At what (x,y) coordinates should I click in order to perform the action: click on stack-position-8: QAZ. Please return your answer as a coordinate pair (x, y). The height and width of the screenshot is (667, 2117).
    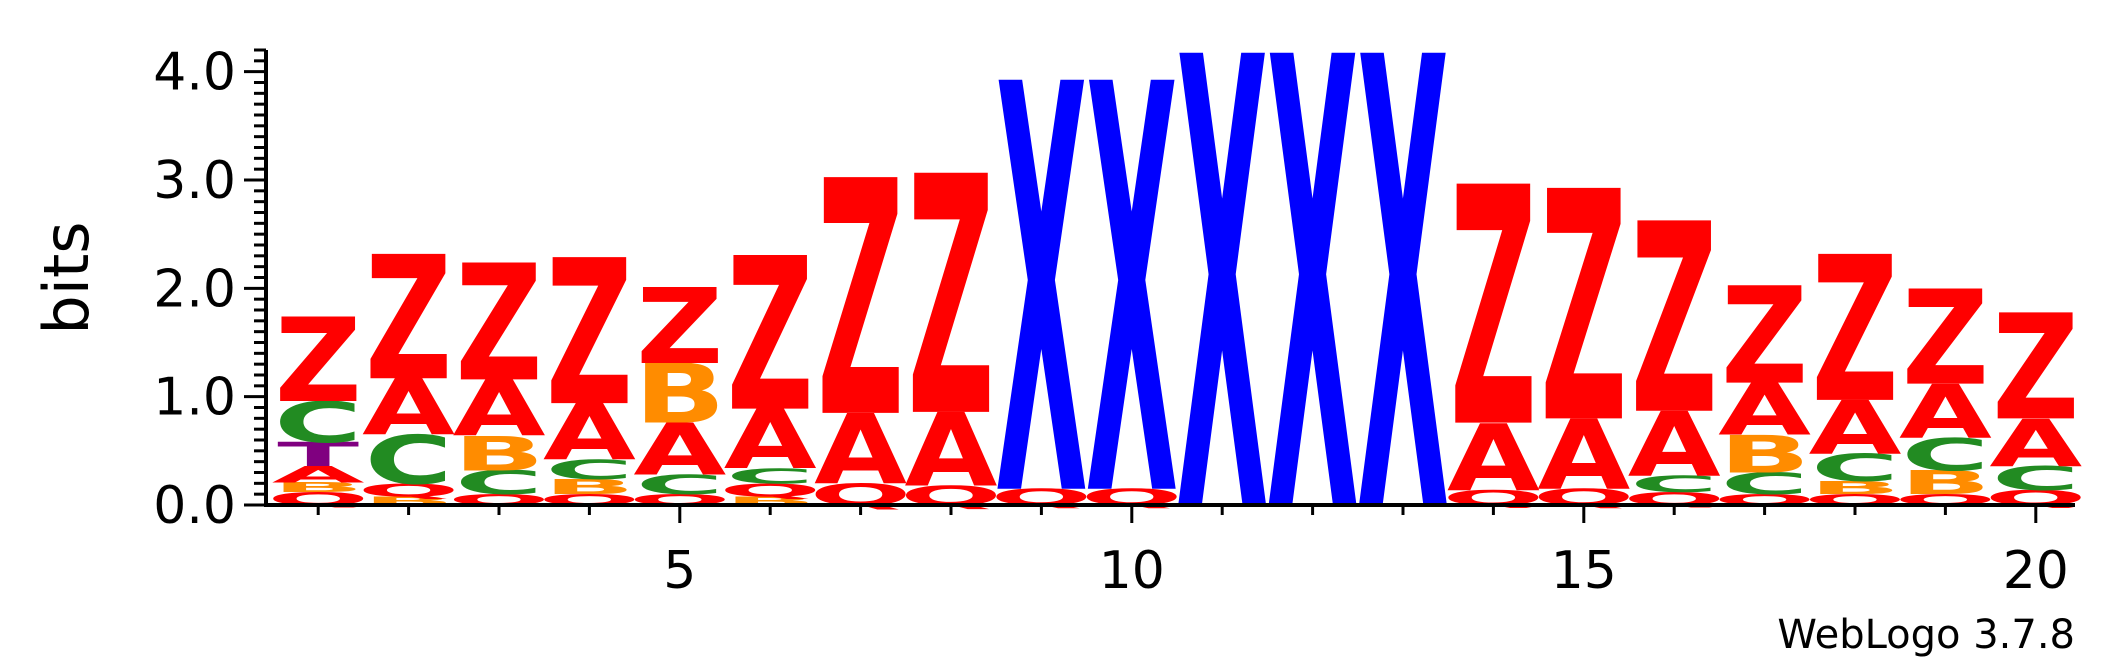
    Looking at the image, I should click on (951, 310).